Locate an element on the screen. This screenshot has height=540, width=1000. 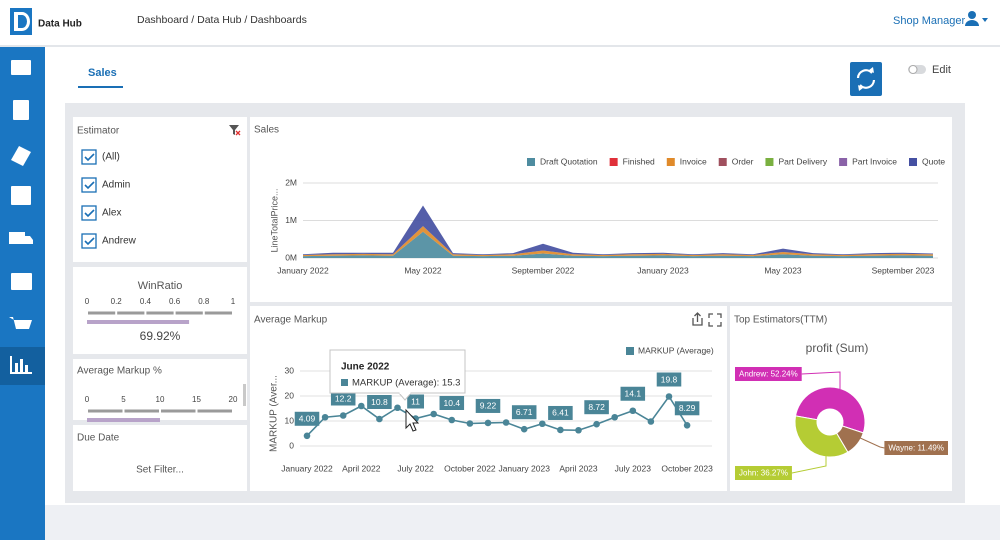
sidebar-icons is located at coordinates (21, 217).